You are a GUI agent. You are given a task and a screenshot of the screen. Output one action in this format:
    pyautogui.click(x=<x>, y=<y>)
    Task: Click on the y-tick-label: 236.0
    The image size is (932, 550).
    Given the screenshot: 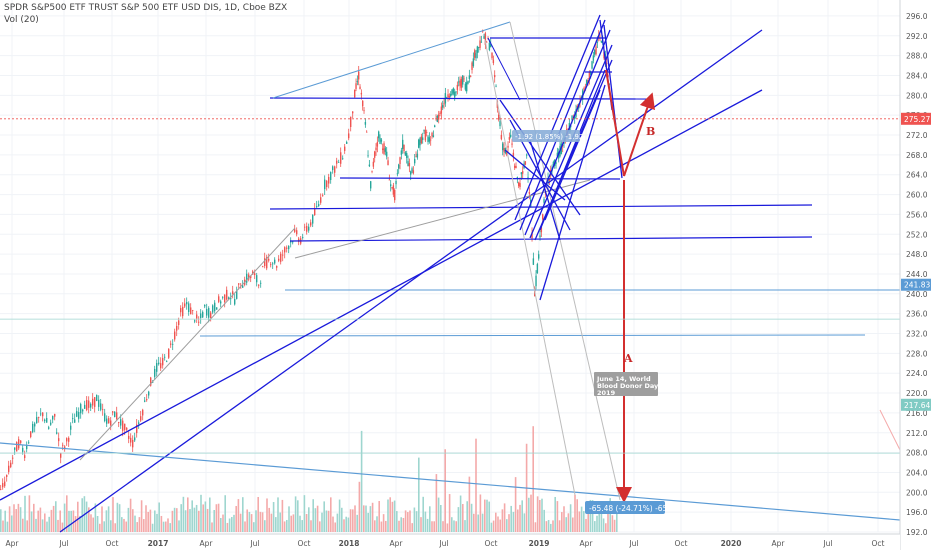 What is the action you would take?
    pyautogui.click(x=917, y=314)
    